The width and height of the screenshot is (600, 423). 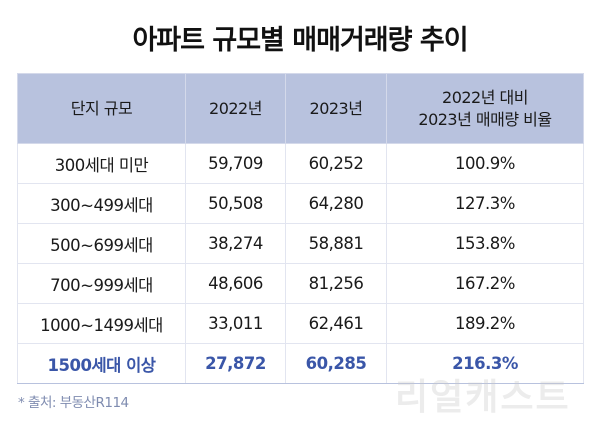 What do you see at coordinates (101, 323) in the screenshot?
I see `cell-size: 1000~1499세대` at bounding box center [101, 323].